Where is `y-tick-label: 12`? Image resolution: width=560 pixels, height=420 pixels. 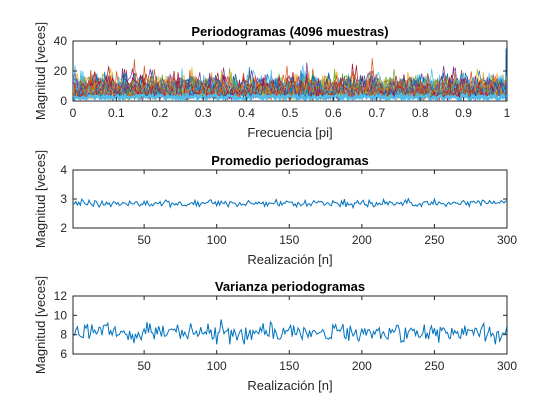
y-tick-label: 12 is located at coordinates (61, 296).